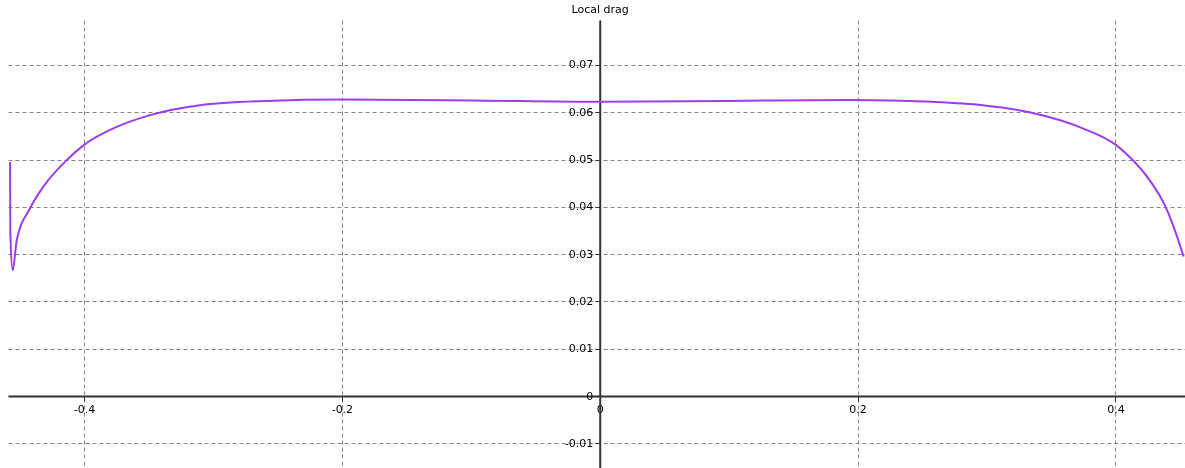 The height and width of the screenshot is (468, 1185). Describe the element at coordinates (581, 254) in the screenshot. I see `y-tick-label: 0.03` at that location.